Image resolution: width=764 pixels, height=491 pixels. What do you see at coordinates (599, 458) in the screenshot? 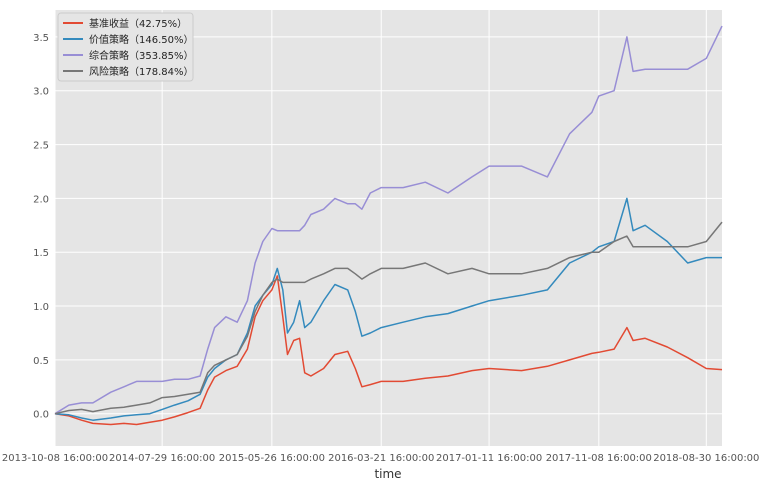
I see `x-tick-label: 2017-11-08 16:00:00` at bounding box center [599, 458].